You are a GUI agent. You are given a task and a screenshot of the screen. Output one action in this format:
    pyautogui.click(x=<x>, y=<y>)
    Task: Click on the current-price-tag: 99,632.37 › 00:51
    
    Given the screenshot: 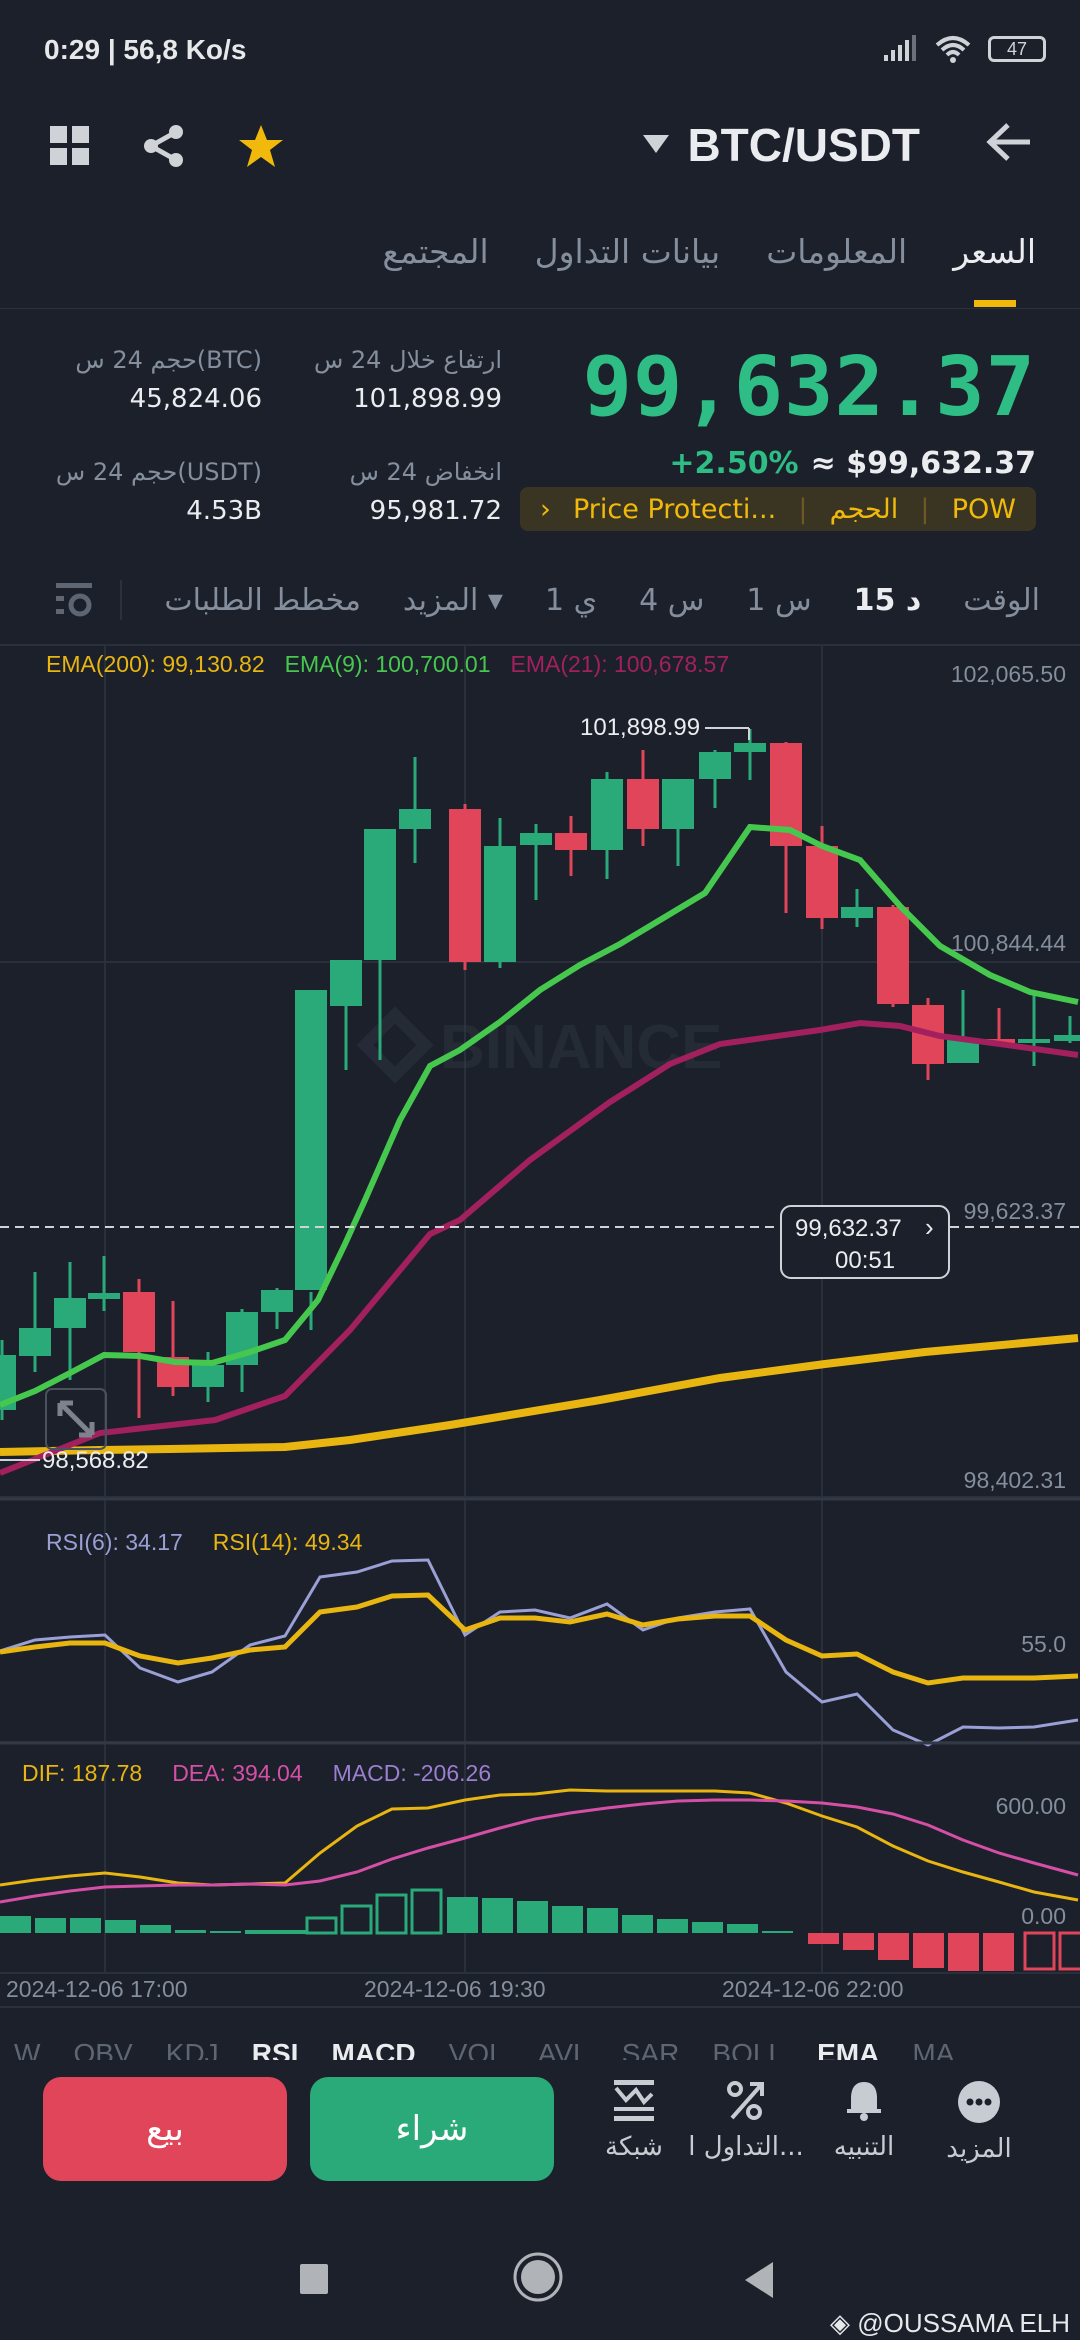 What is the action you would take?
    pyautogui.click(x=865, y=1242)
    